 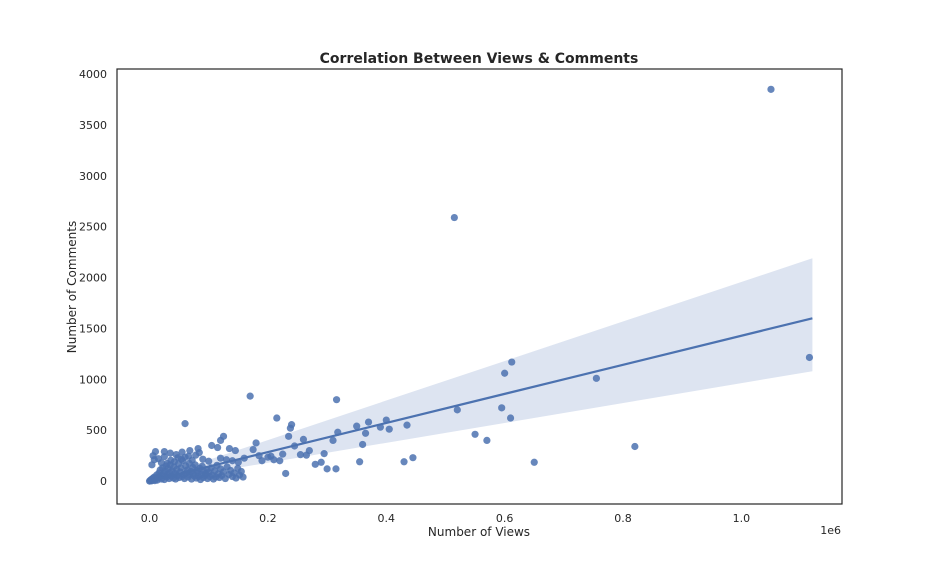 I want to click on x-axis-label: Number of Views, so click(x=479, y=532).